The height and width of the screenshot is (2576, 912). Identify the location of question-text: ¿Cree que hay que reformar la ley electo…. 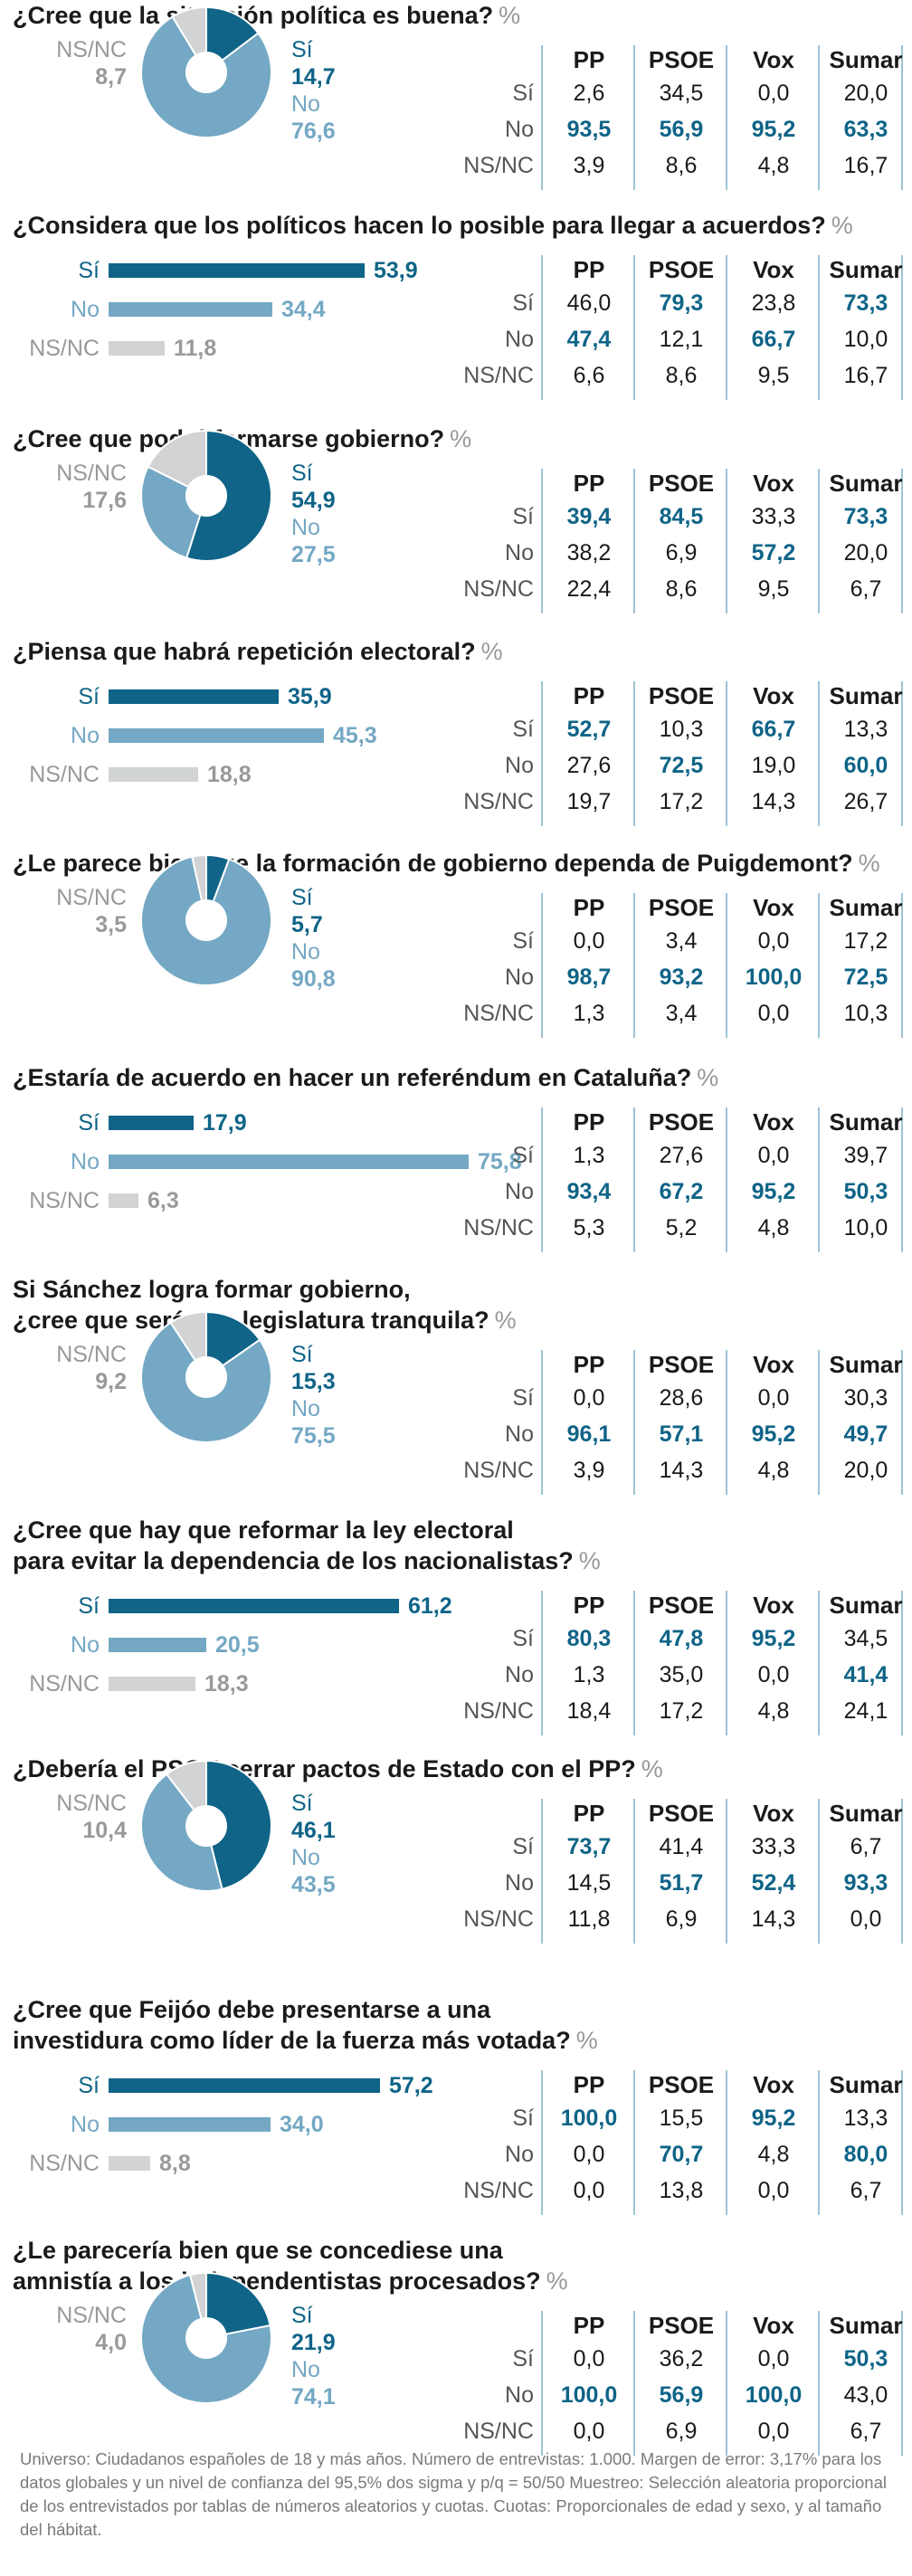
(263, 1530).